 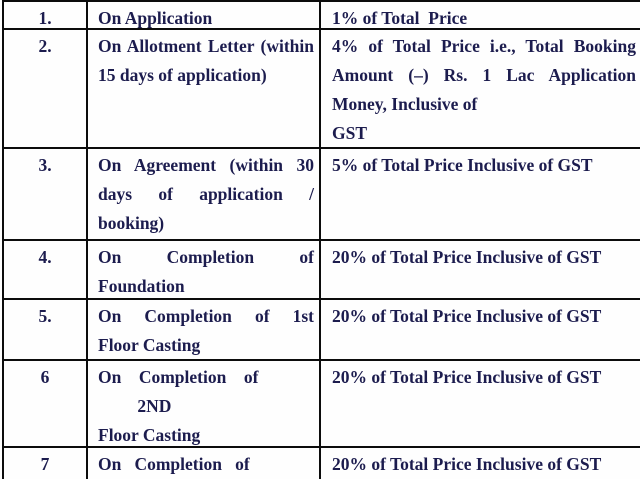 What do you see at coordinates (46, 269) in the screenshot?
I see `serial-cell: 4.` at bounding box center [46, 269].